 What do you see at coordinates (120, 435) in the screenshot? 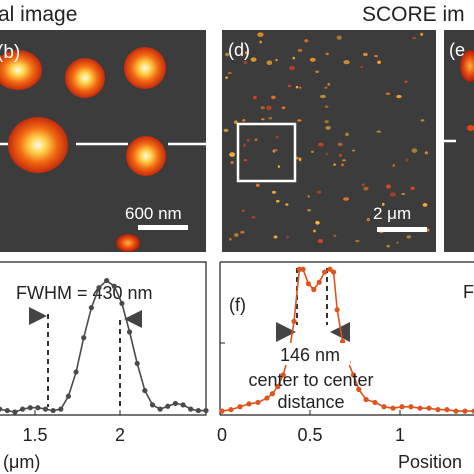
I see `left-x-tick-2: 2` at bounding box center [120, 435].